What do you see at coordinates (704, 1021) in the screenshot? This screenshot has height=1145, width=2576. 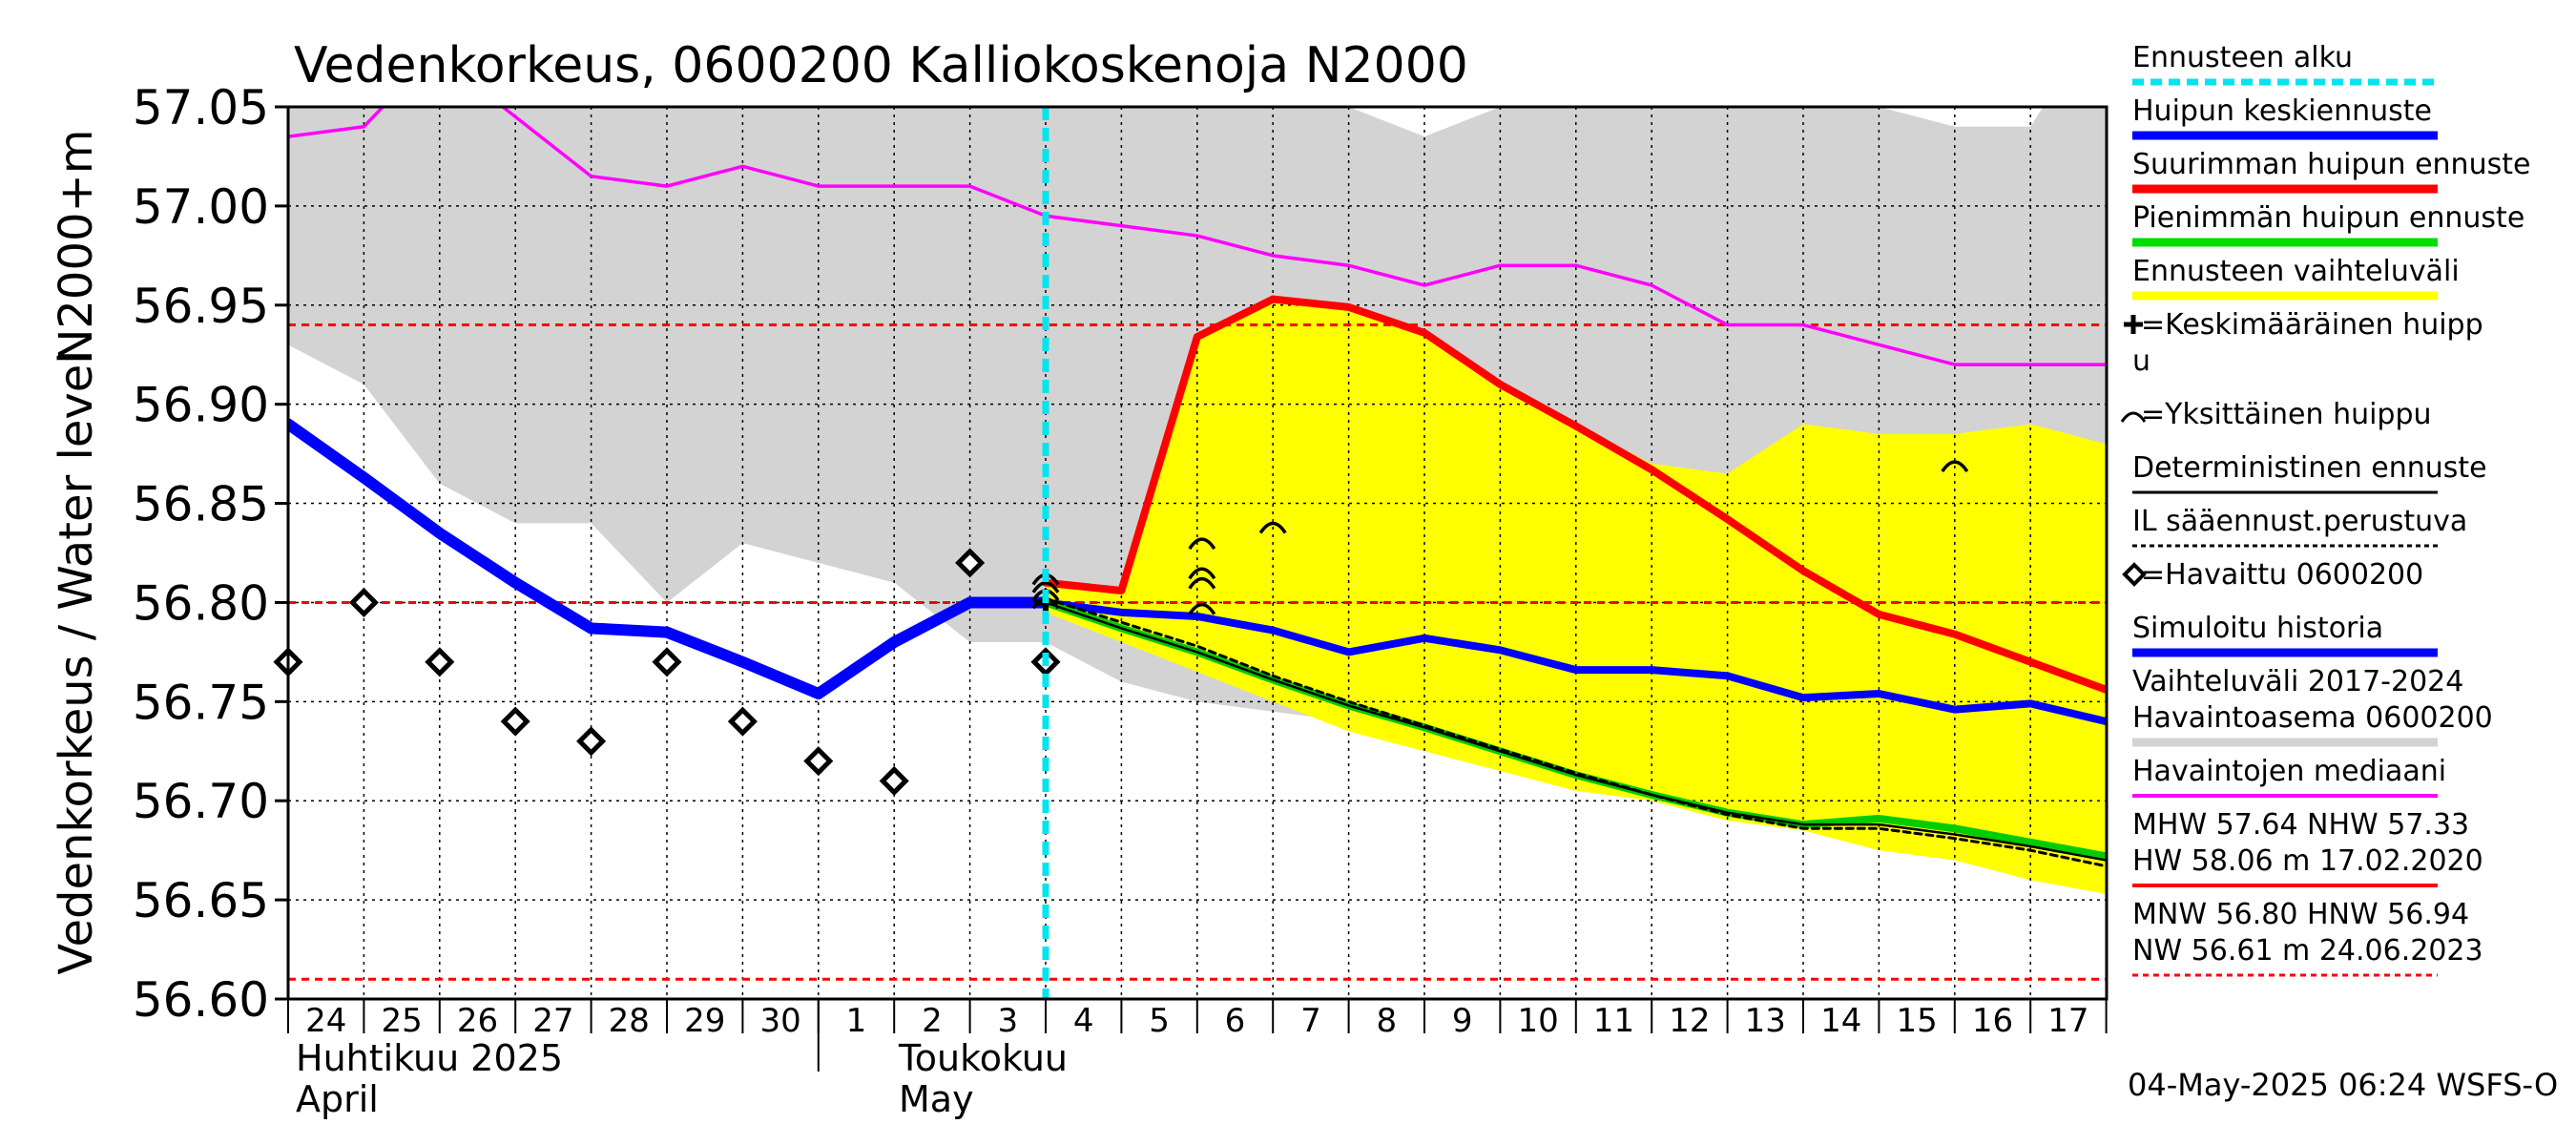 I see `x-tick-label-29: 29` at bounding box center [704, 1021].